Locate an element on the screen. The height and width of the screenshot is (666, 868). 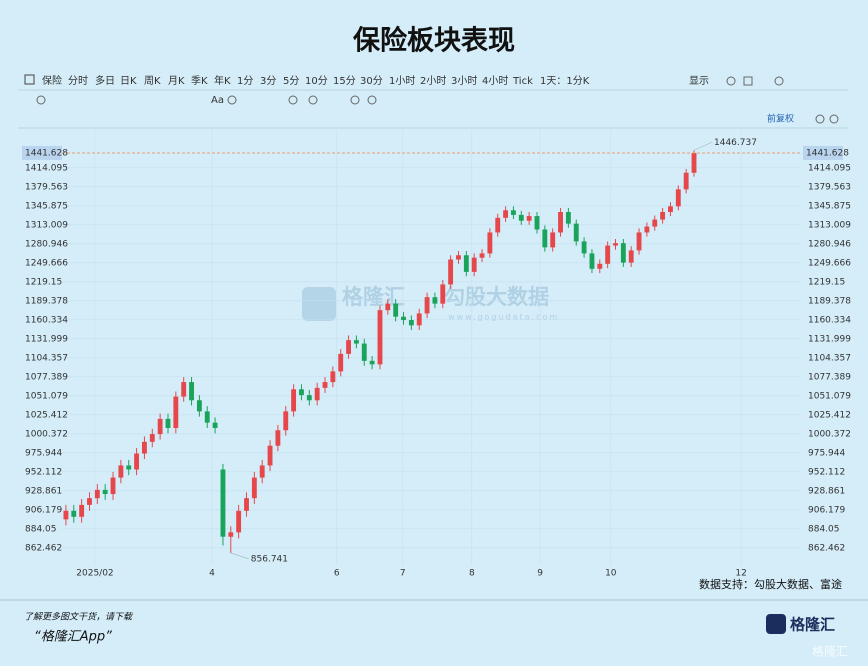
toolbar-item: 30分 is located at coordinates (371, 81).